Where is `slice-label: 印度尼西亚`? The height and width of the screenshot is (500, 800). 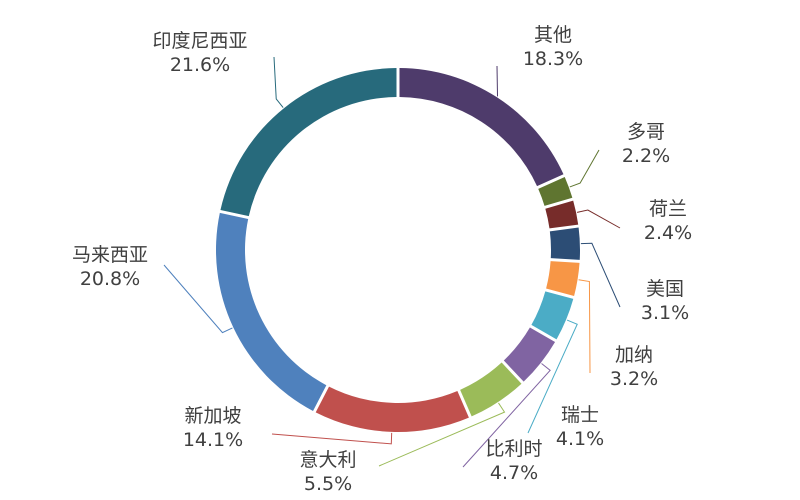 slice-label: 印度尼西亚 is located at coordinates (199, 41).